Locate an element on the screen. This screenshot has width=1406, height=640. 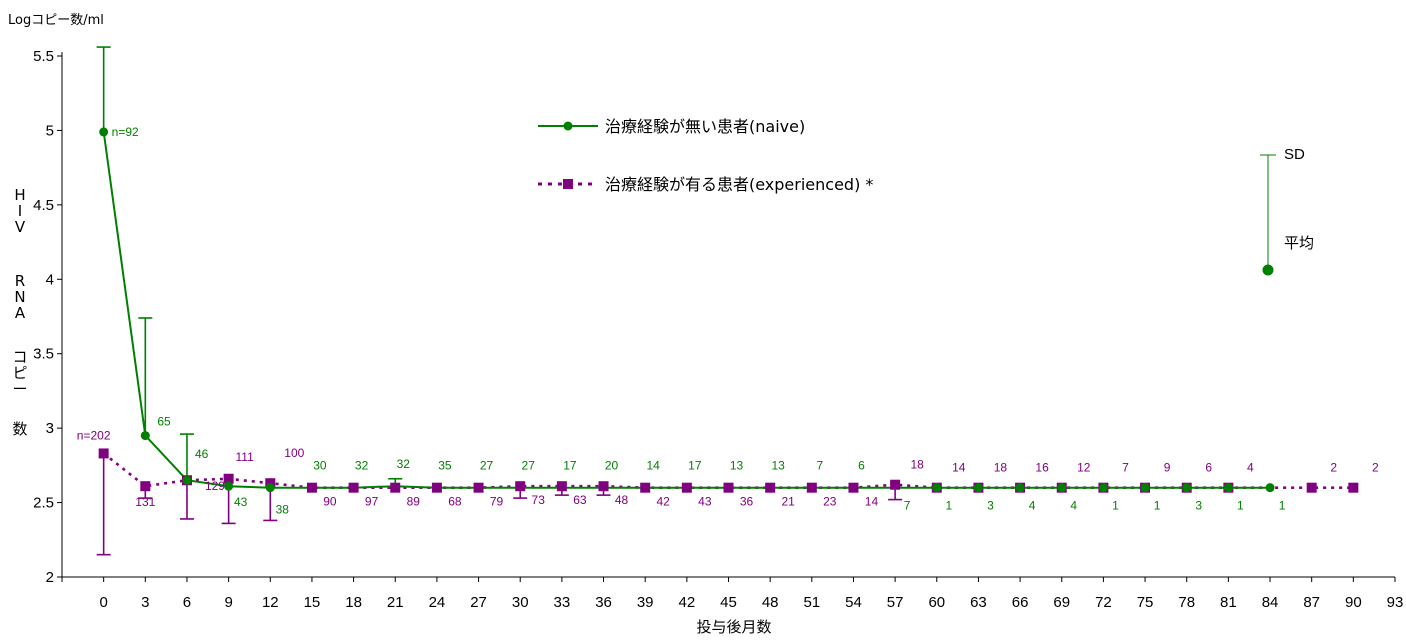
y-axis-title-char: H is located at coordinates (19, 195).